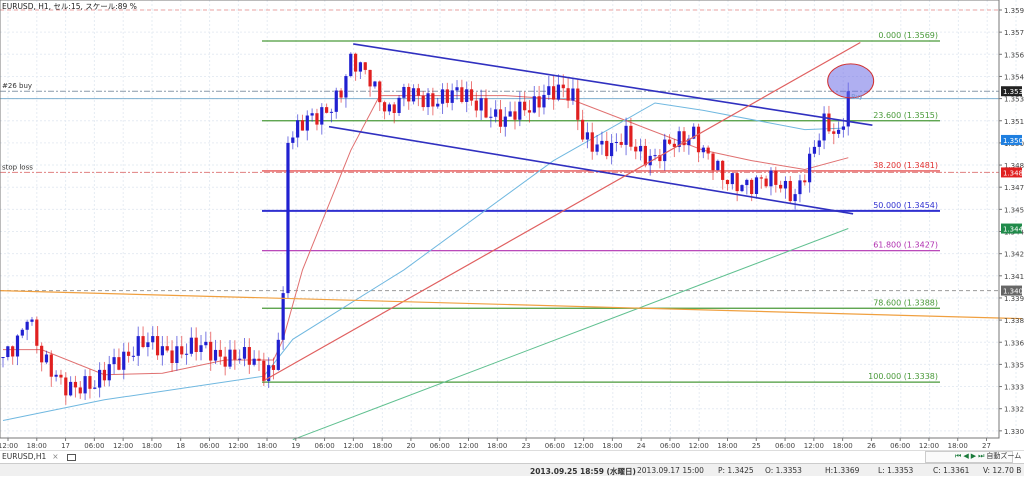  I want to click on tab-eurusd-h1: EURUSD,H1 ×, so click(39, 456).